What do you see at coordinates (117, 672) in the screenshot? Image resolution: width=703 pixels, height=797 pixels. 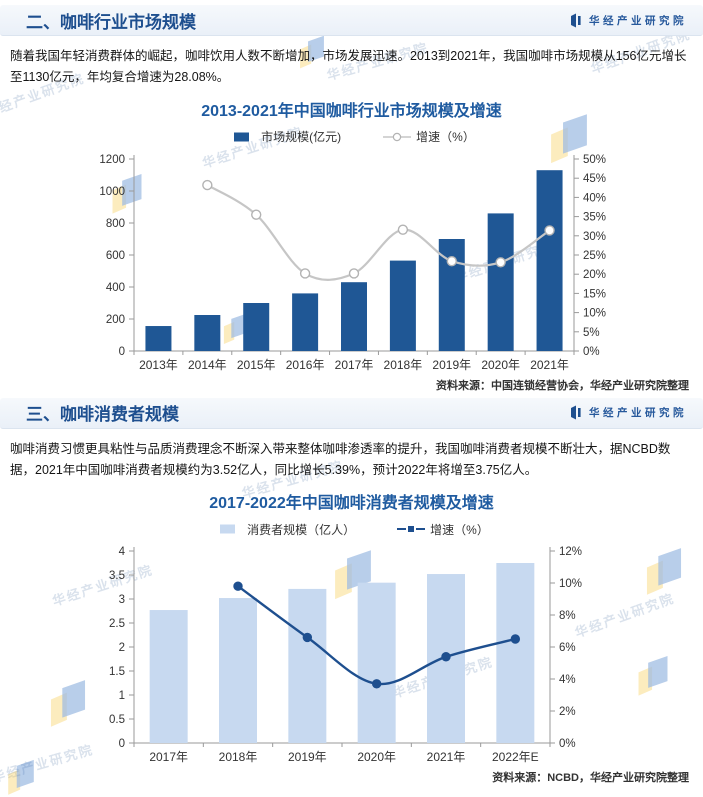 I see `svg-text: 1.5` at bounding box center [117, 672].